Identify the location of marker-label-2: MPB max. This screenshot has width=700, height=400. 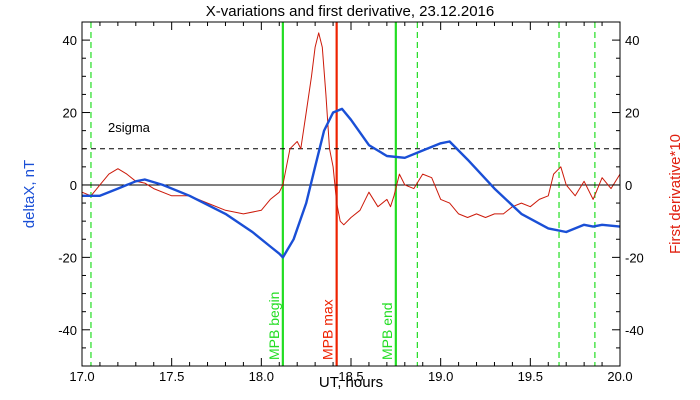
(328, 329).